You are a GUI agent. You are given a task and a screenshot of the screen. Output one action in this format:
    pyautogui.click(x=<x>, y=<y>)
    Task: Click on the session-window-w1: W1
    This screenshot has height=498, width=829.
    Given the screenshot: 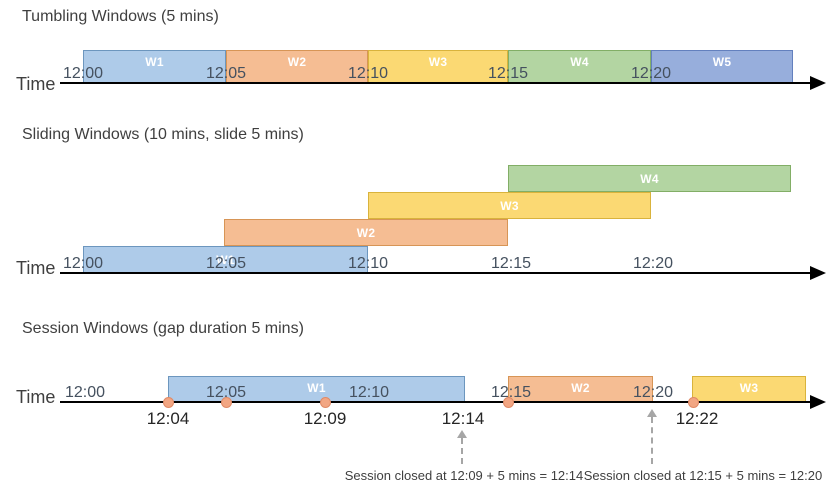 What is the action you would take?
    pyautogui.click(x=316, y=389)
    